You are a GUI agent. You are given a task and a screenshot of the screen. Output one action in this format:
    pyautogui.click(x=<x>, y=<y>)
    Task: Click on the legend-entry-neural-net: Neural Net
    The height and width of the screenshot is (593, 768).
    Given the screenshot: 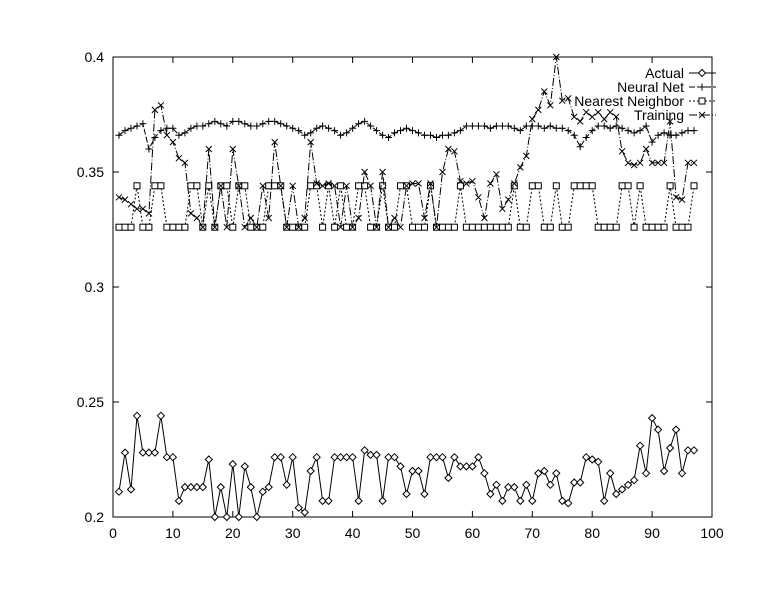 What is the action you would take?
    pyautogui.click(x=666, y=87)
    